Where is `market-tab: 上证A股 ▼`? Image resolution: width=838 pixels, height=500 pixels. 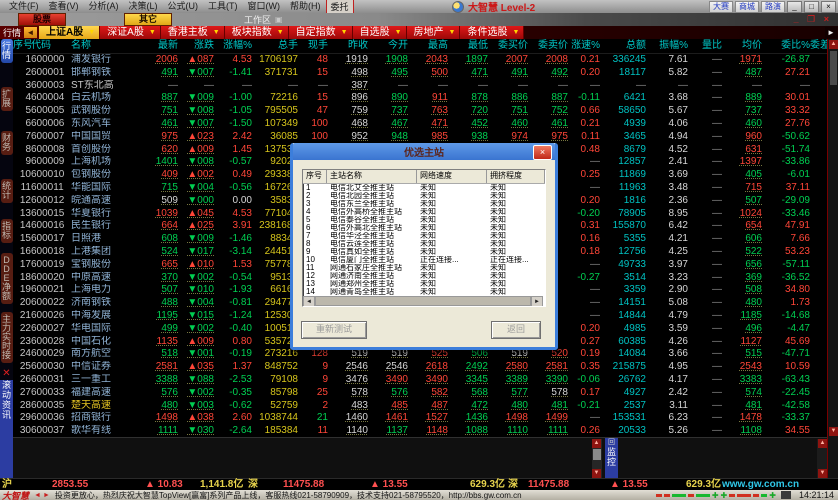 market-tab: 上证A股 ▼ is located at coordinates (70, 32).